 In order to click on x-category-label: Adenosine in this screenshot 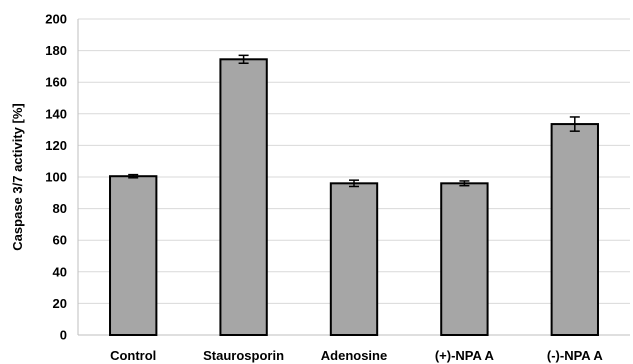, I will do `click(354, 355)`.